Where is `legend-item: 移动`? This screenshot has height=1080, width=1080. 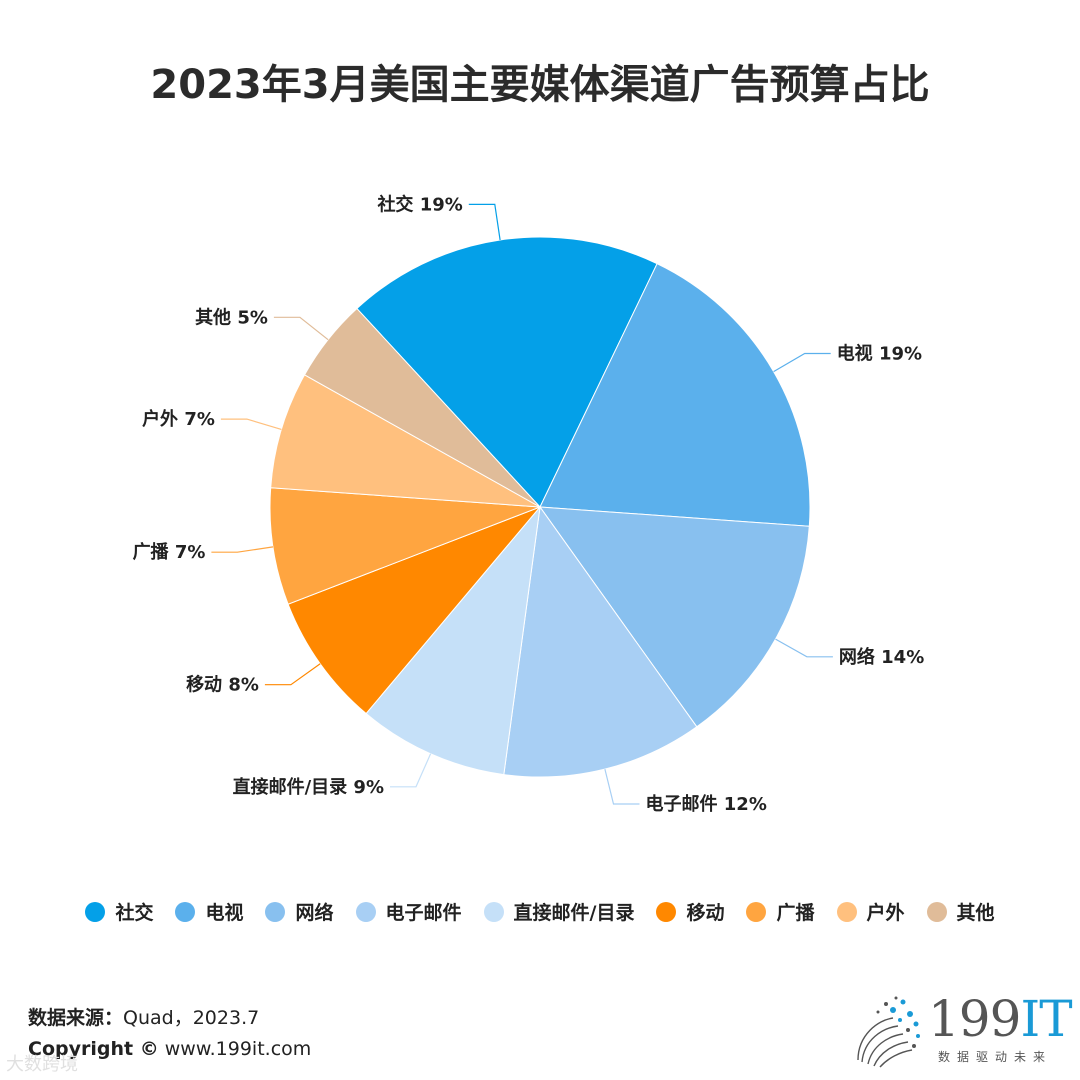
legend-item: 移动 is located at coordinates (690, 911).